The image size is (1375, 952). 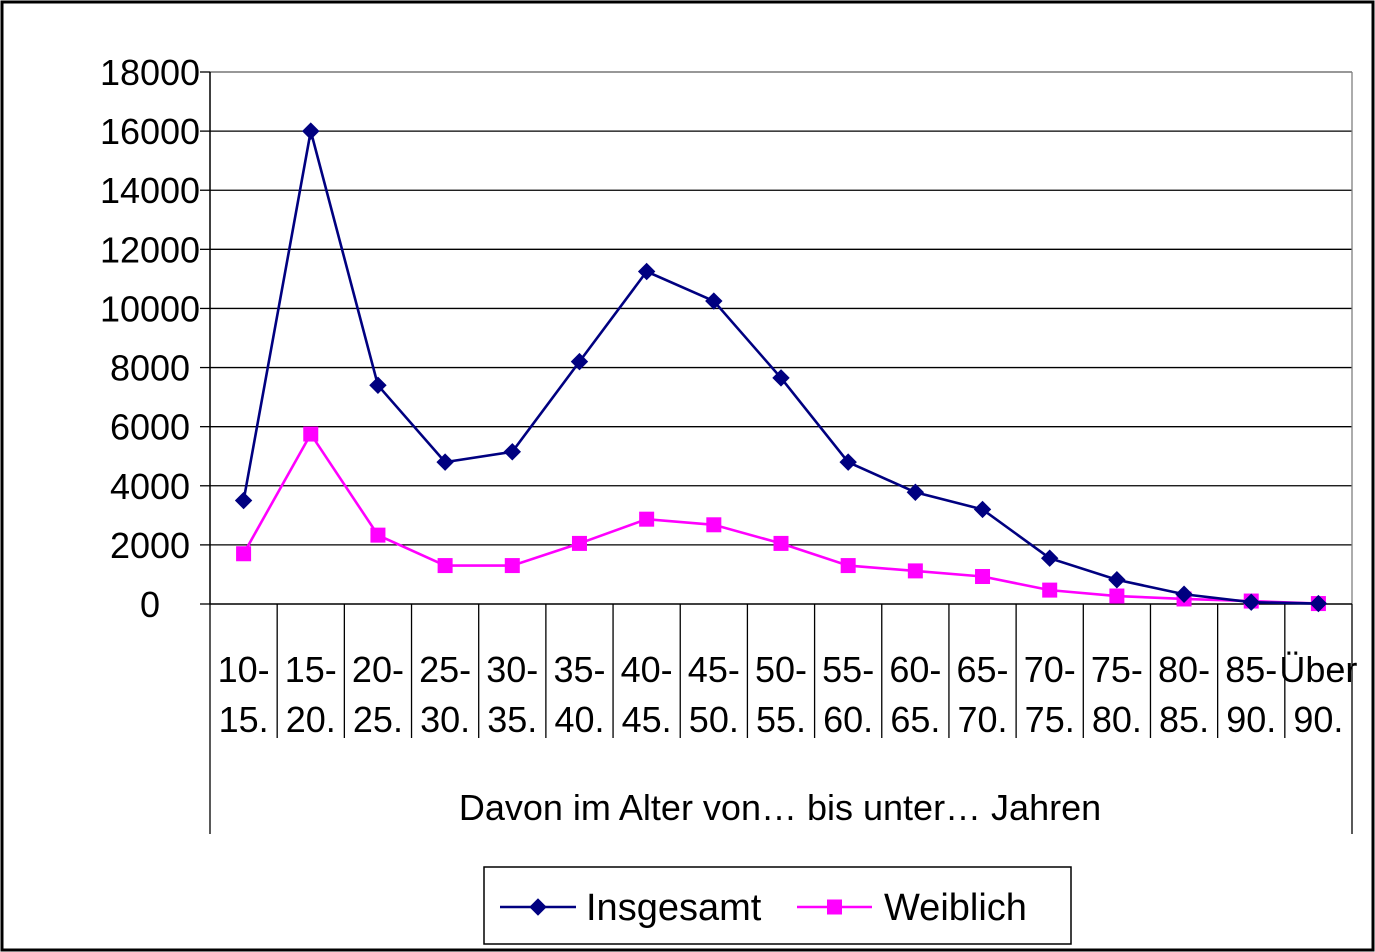 What do you see at coordinates (378, 669) in the screenshot?
I see `x-category-label: 20-` at bounding box center [378, 669].